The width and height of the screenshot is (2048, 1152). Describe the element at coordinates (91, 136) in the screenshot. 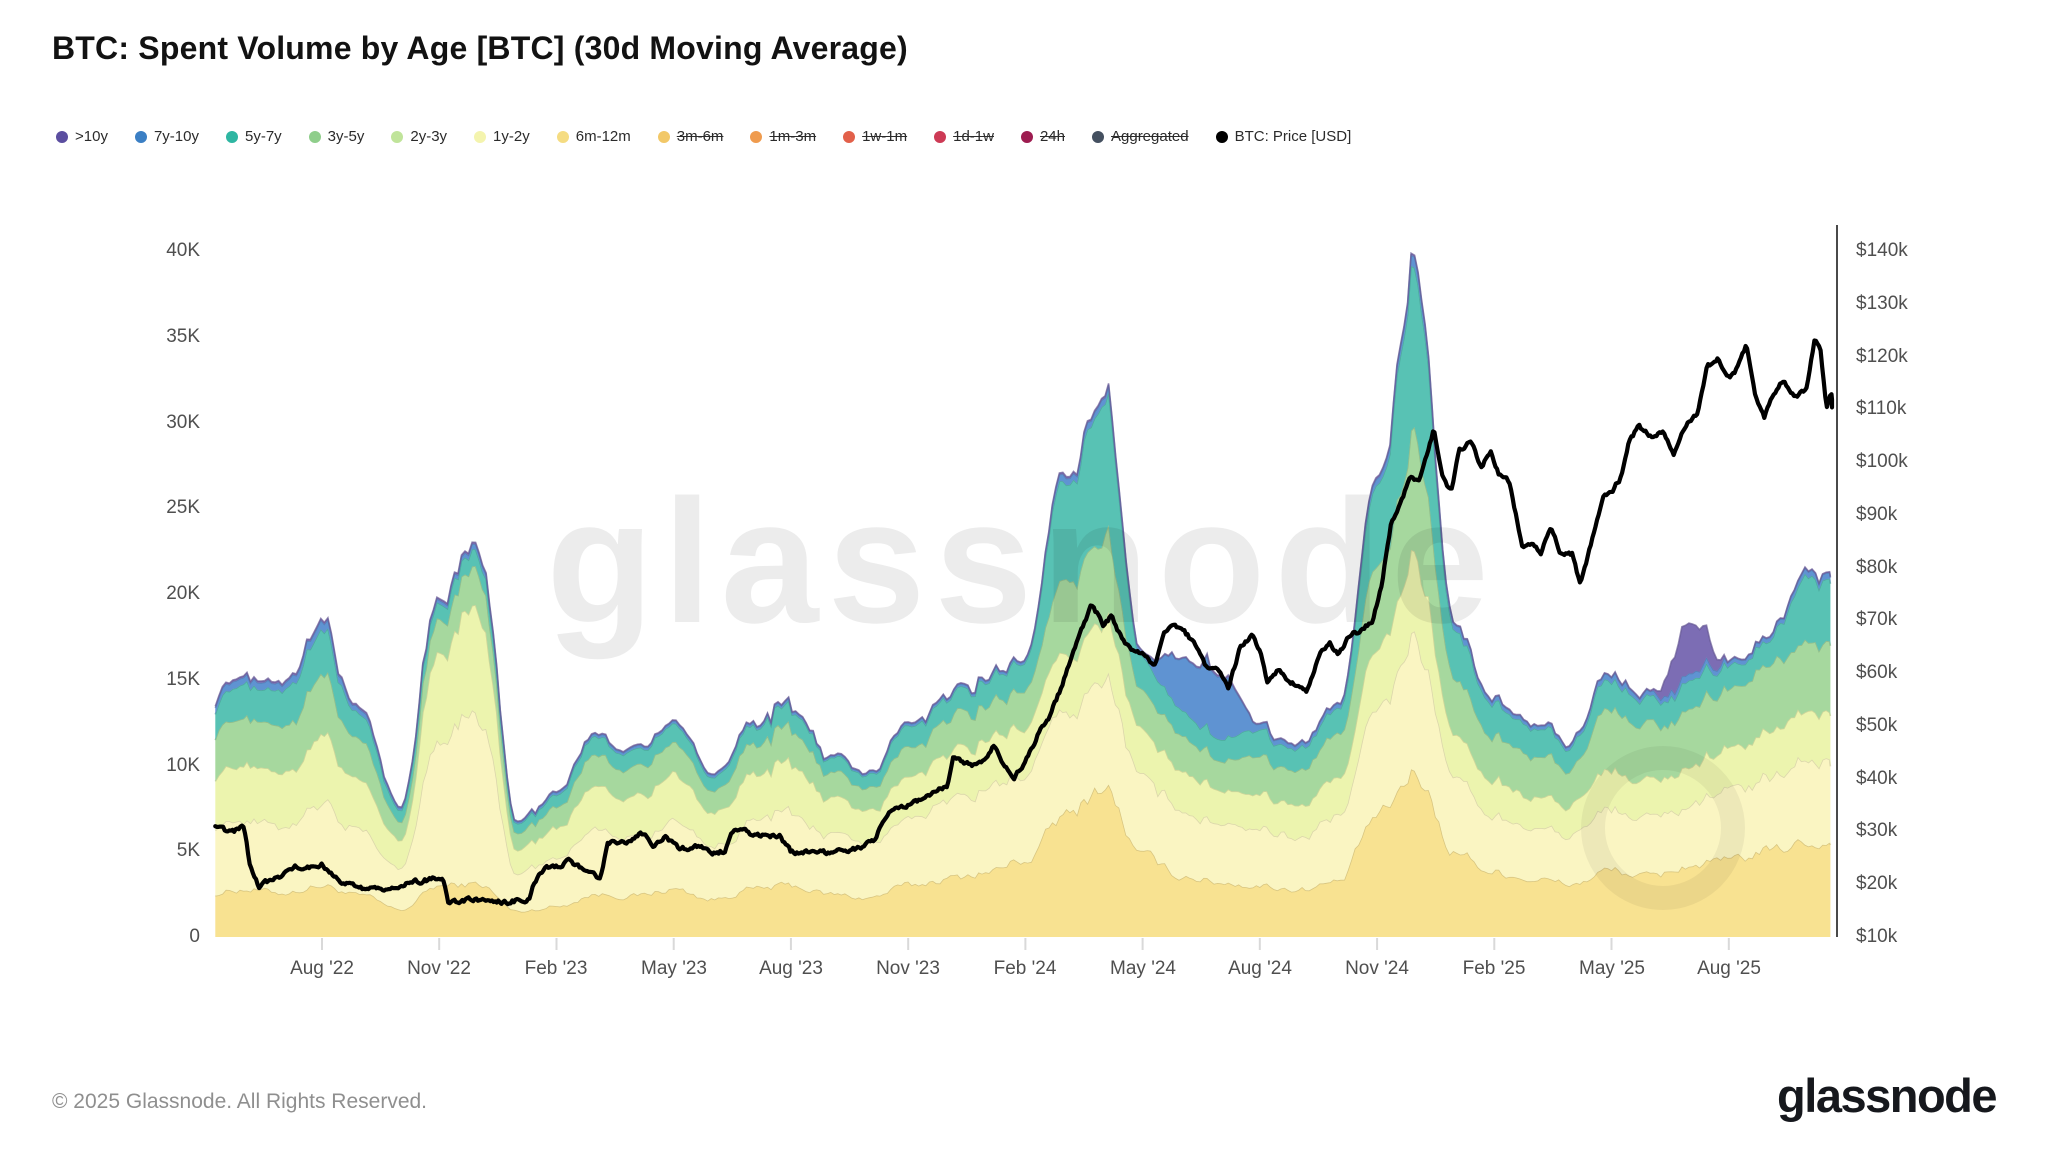

I see `legend-label->10y: >10y` at that location.